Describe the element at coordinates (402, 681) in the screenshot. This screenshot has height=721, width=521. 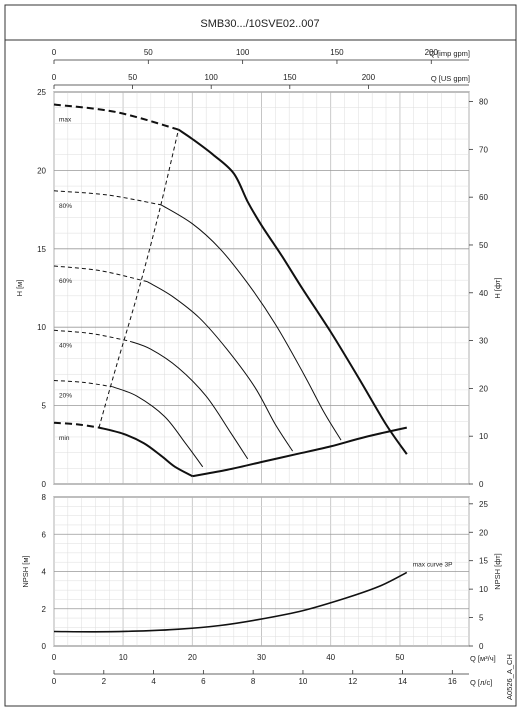
I see `x-bottom-tick-label: 14` at that location.